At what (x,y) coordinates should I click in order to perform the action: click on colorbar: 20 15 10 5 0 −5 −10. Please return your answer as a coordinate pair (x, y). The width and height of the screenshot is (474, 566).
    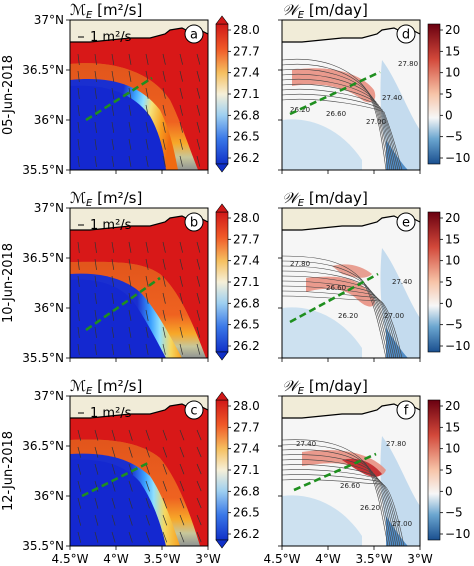
    Looking at the image, I should click on (448, 94).